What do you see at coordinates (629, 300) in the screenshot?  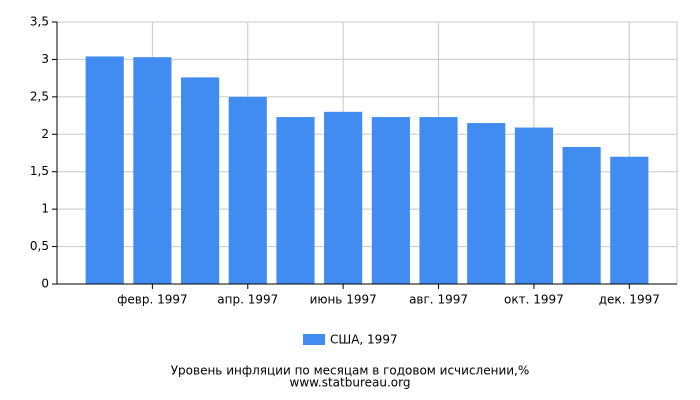 I see `x-tick-label: дек. 1997` at bounding box center [629, 300].